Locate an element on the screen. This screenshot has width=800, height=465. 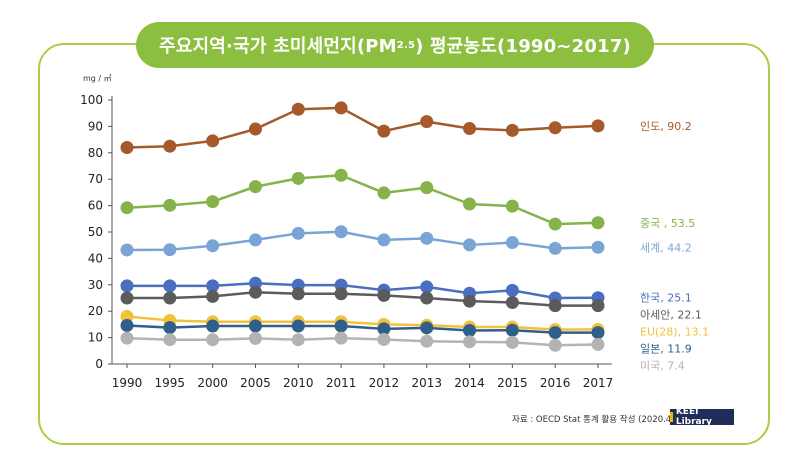
y-tick-label: 0 is located at coordinates (99, 364).